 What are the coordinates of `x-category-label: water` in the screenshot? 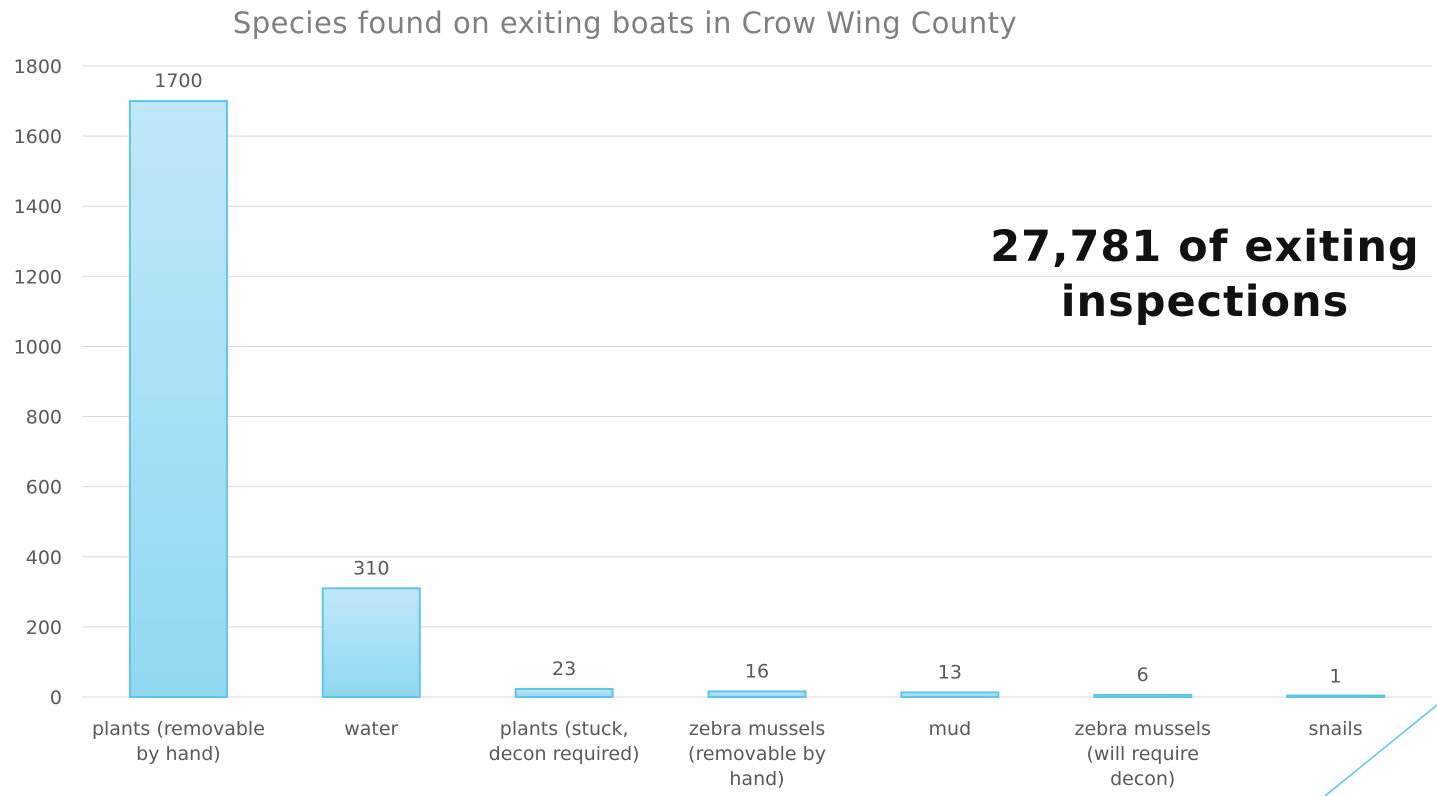 It's located at (371, 729).